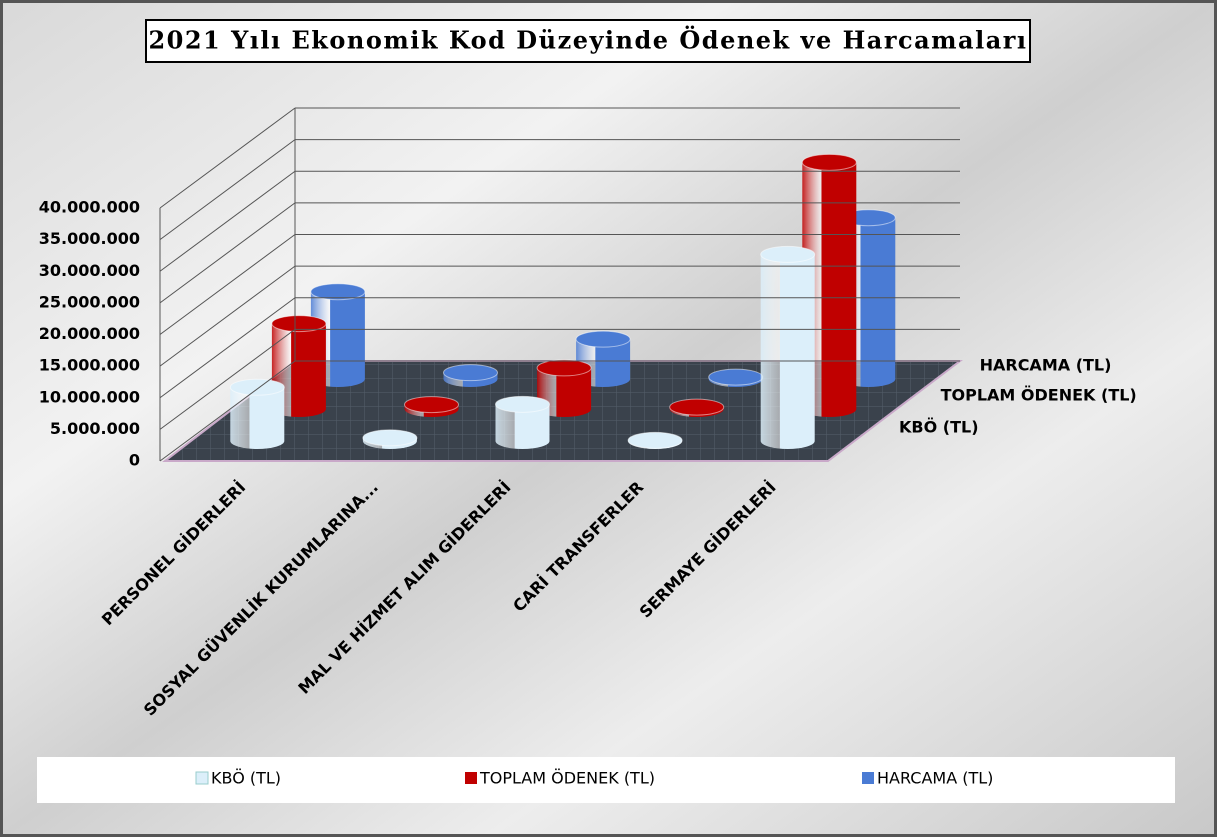 This screenshot has width=1217, height=837. Describe the element at coordinates (89, 396) in the screenshot. I see `y-tick-label: 10.000.000` at that location.